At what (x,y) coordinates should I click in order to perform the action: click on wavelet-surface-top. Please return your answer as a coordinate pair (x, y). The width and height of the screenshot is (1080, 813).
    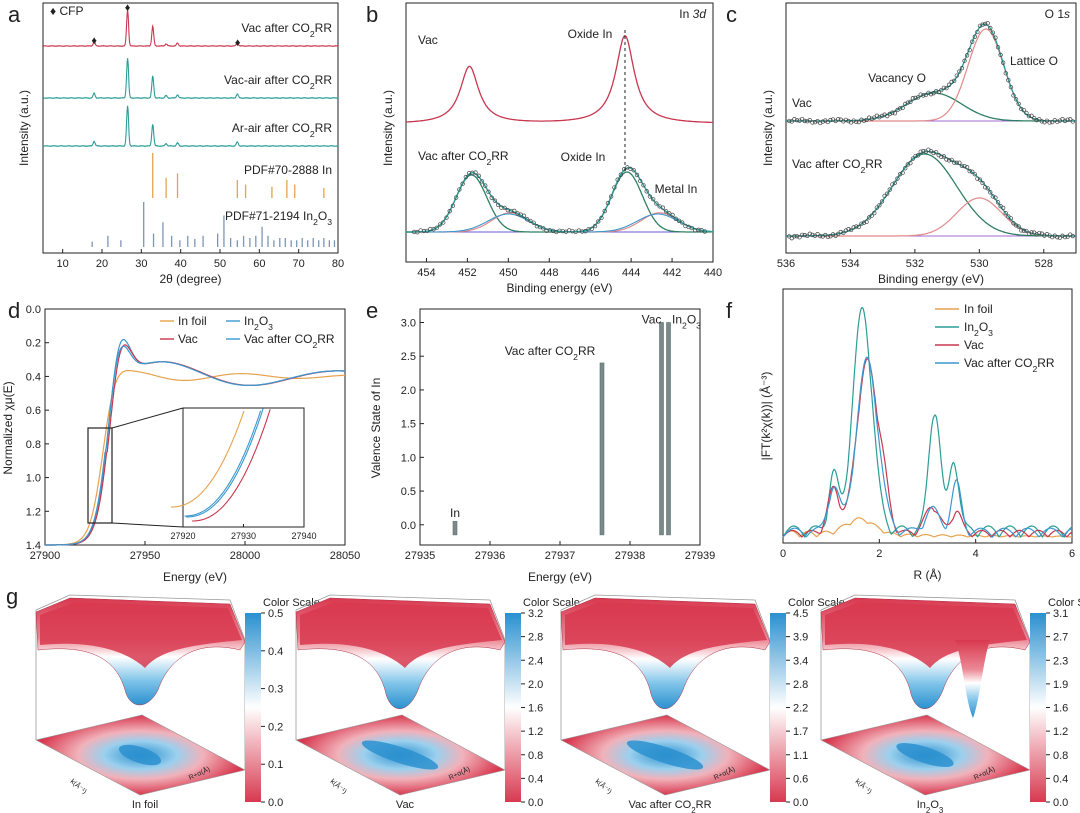
    Looking at the image, I should click on (401, 635).